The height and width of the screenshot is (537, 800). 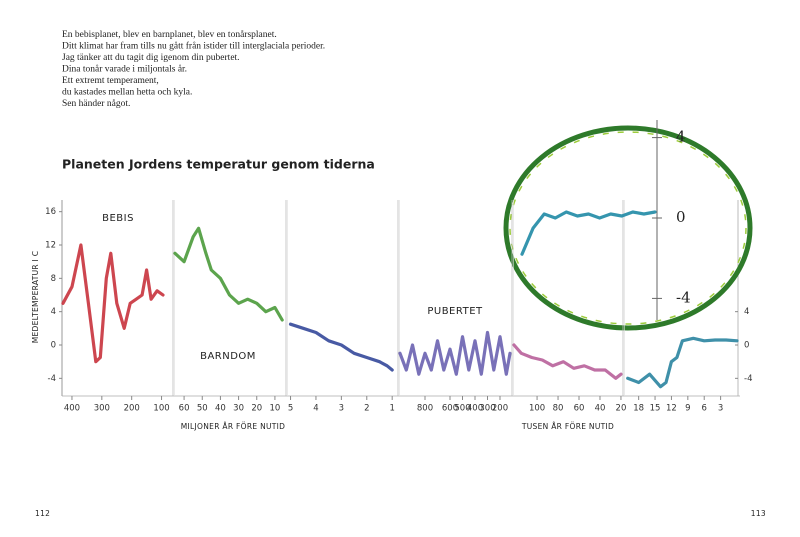 I want to click on x-tick-label: 15, so click(x=655, y=409).